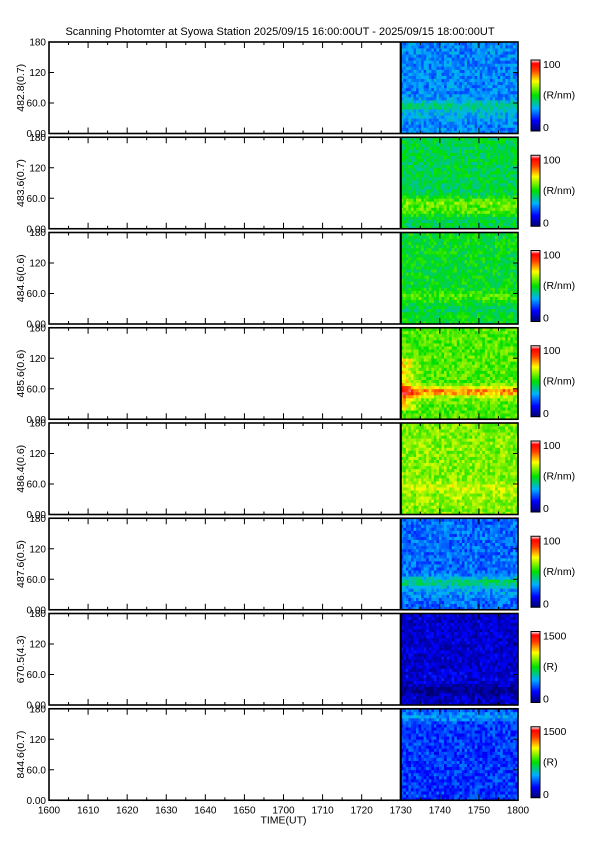 Image resolution: width=595 pixels, height=842 pixels. Describe the element at coordinates (459, 183) in the screenshot. I see `heatmap` at that location.